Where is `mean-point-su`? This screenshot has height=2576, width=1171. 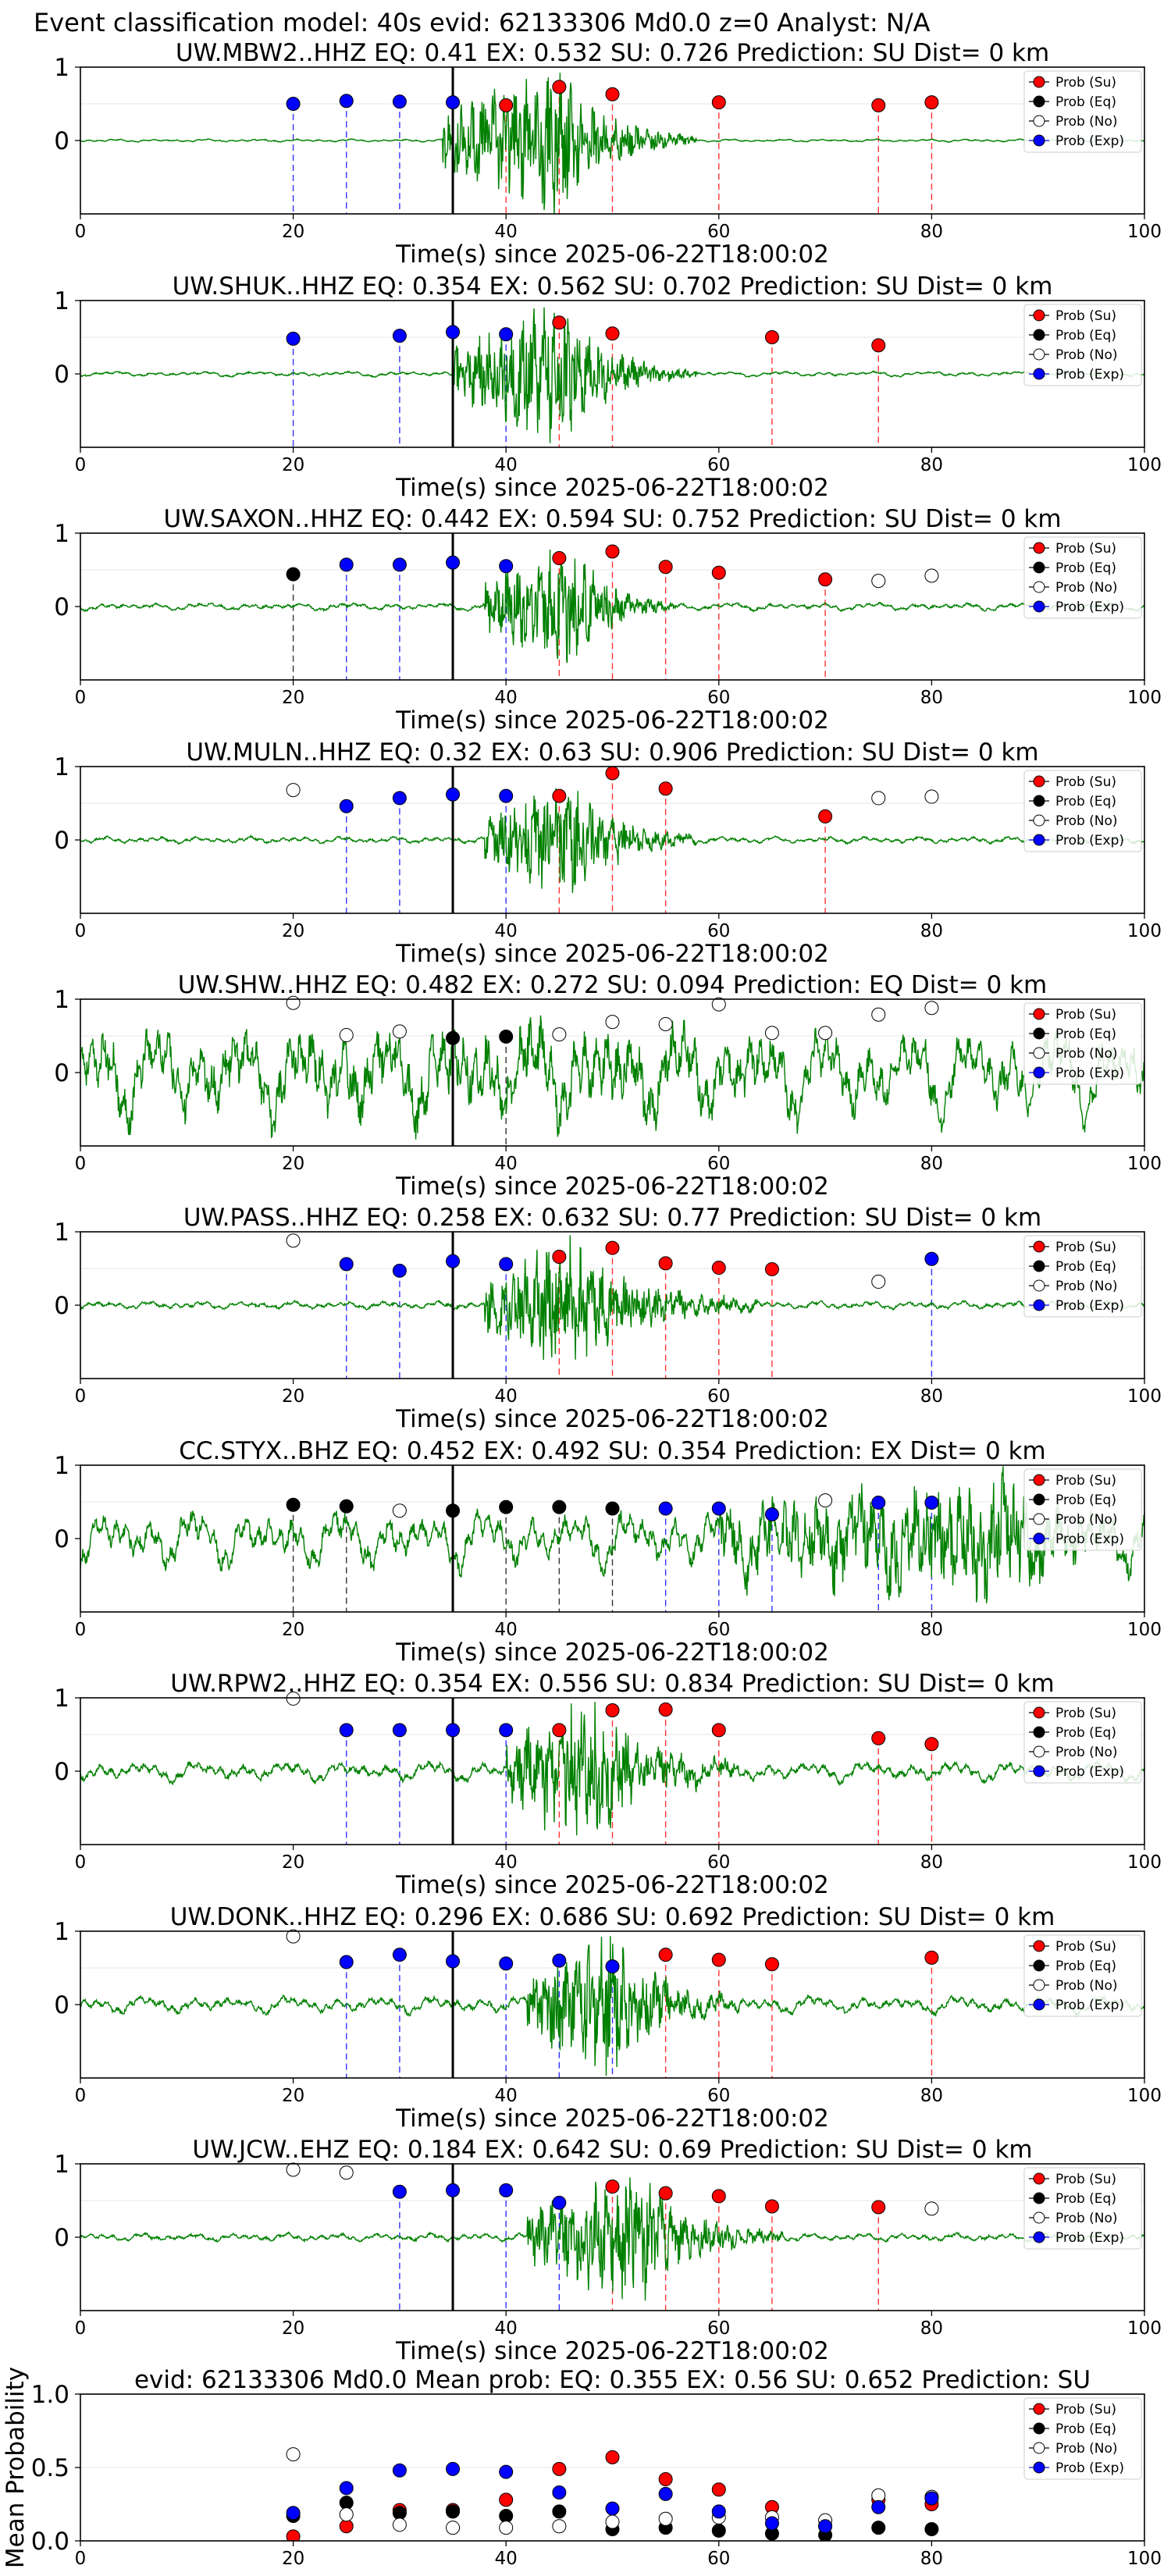
mean-point-su is located at coordinates (718, 2489).